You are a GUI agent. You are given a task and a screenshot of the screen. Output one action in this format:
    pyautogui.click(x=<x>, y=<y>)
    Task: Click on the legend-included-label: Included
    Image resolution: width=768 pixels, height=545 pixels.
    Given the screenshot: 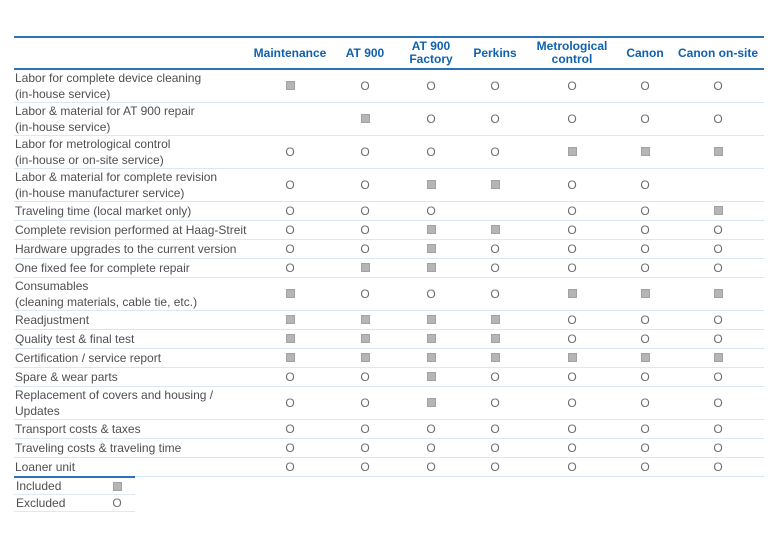 What is the action you would take?
    pyautogui.click(x=39, y=486)
    